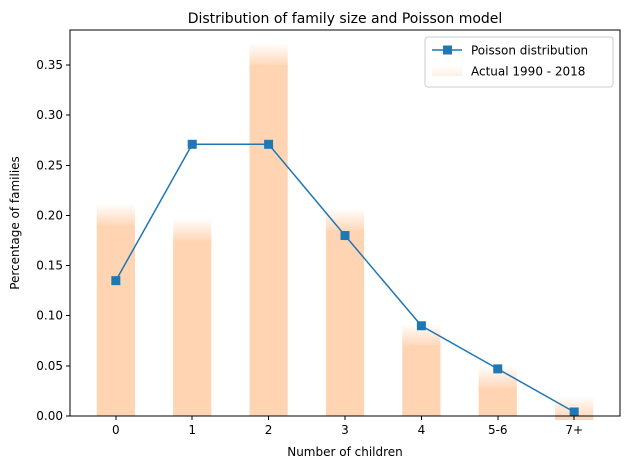  I want to click on x-tick-label: 4, so click(422, 430).